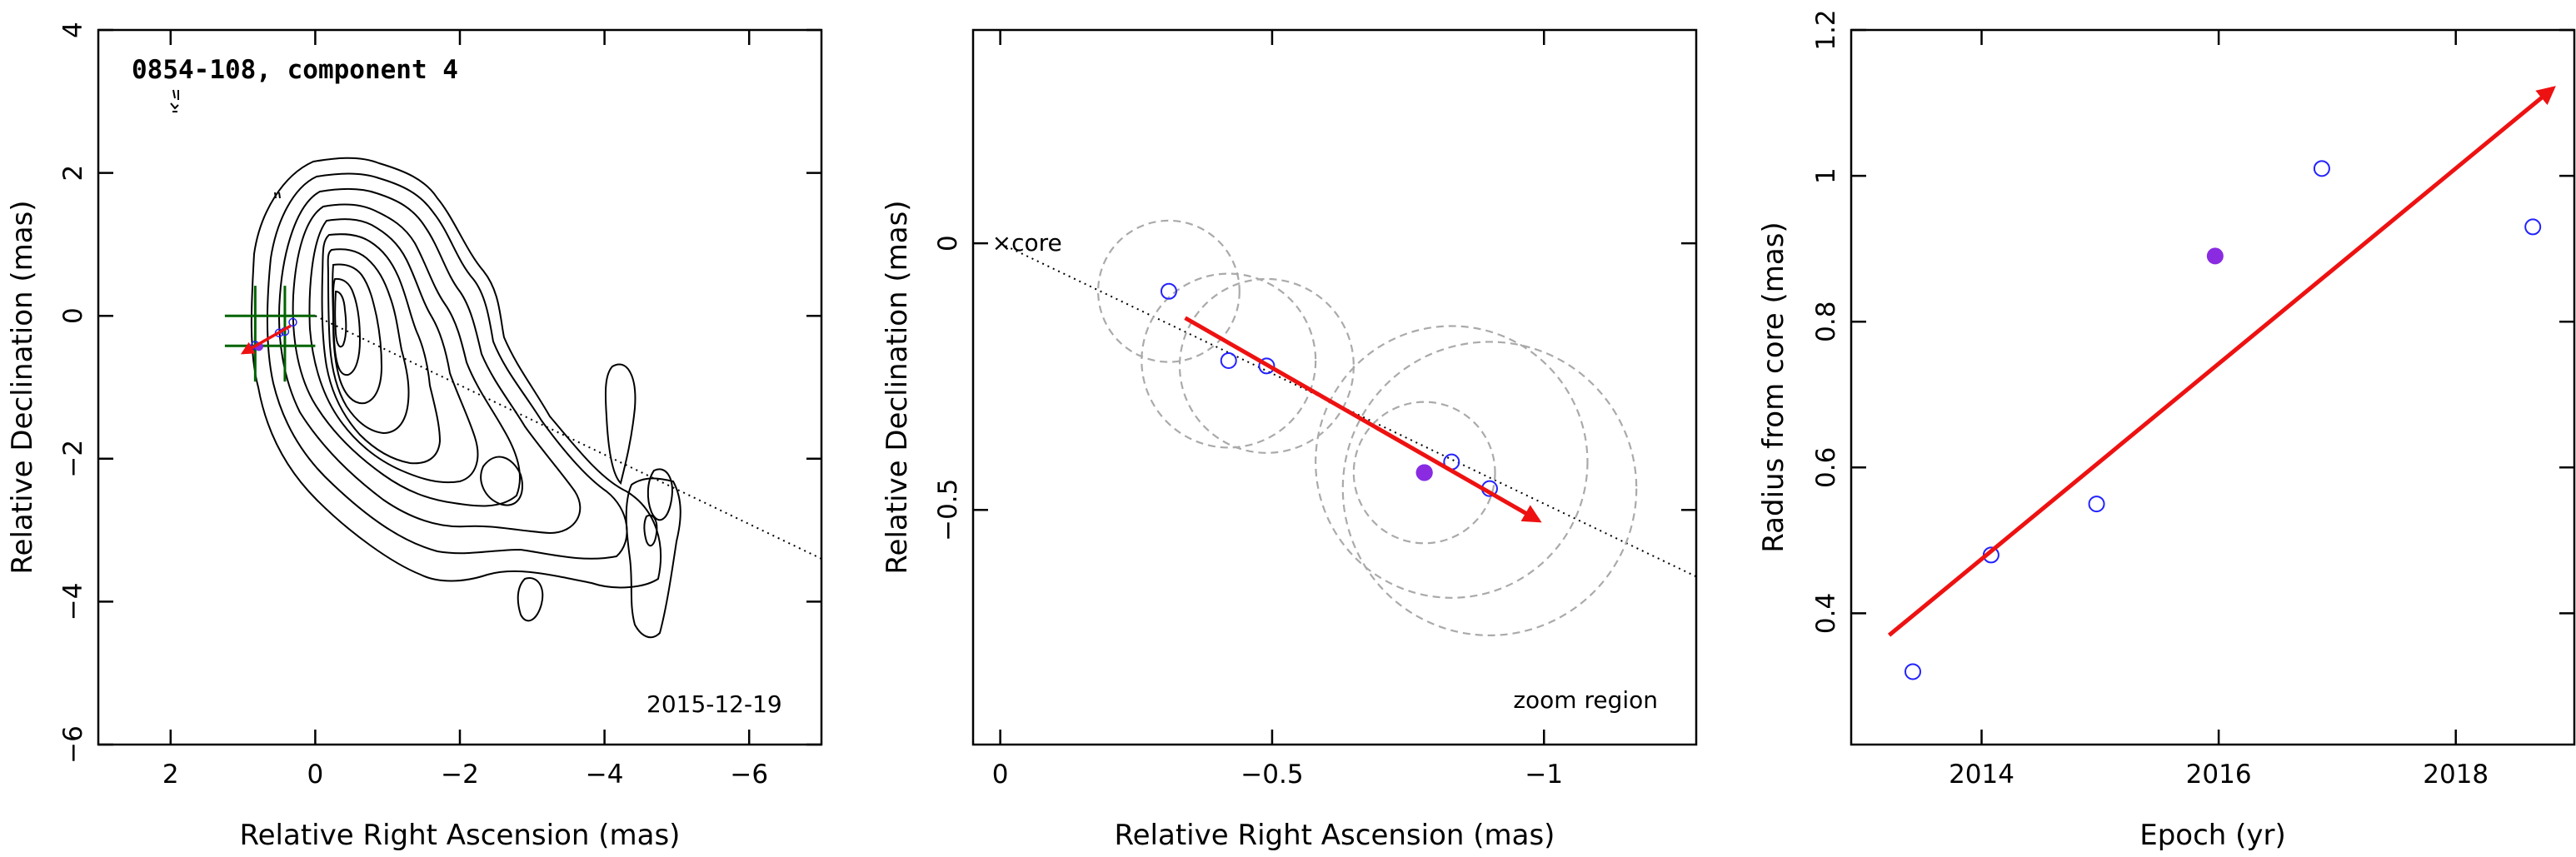 This screenshot has height=857, width=2576. What do you see at coordinates (1826, 321) in the screenshot?
I see `y-tick-label: 0.8` at bounding box center [1826, 321].